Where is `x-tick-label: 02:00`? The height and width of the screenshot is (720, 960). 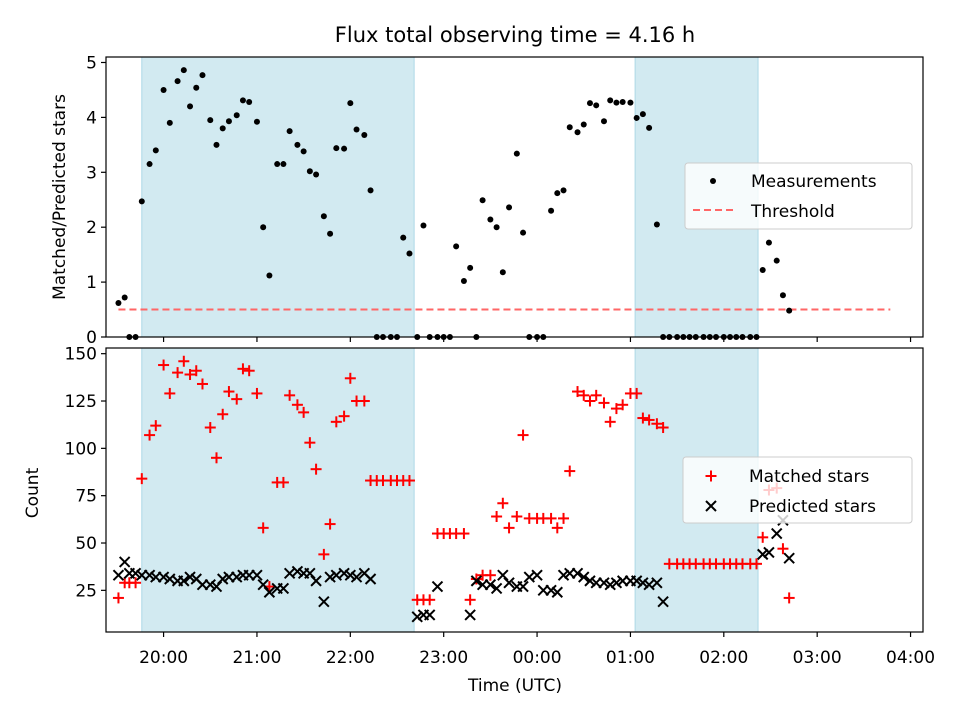
x-tick-label: 02:00 is located at coordinates (723, 658).